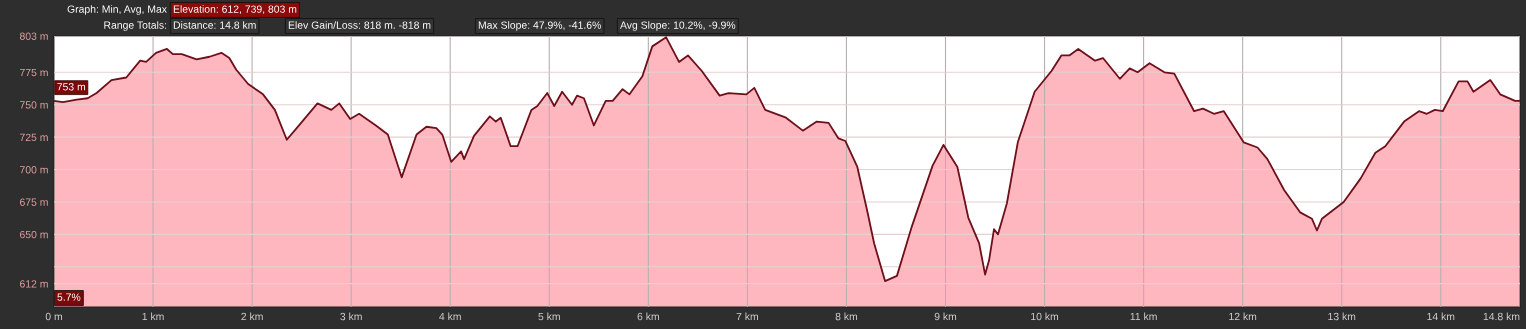  What do you see at coordinates (153, 316) in the screenshot?
I see `x-tick-label: 1 km` at bounding box center [153, 316].